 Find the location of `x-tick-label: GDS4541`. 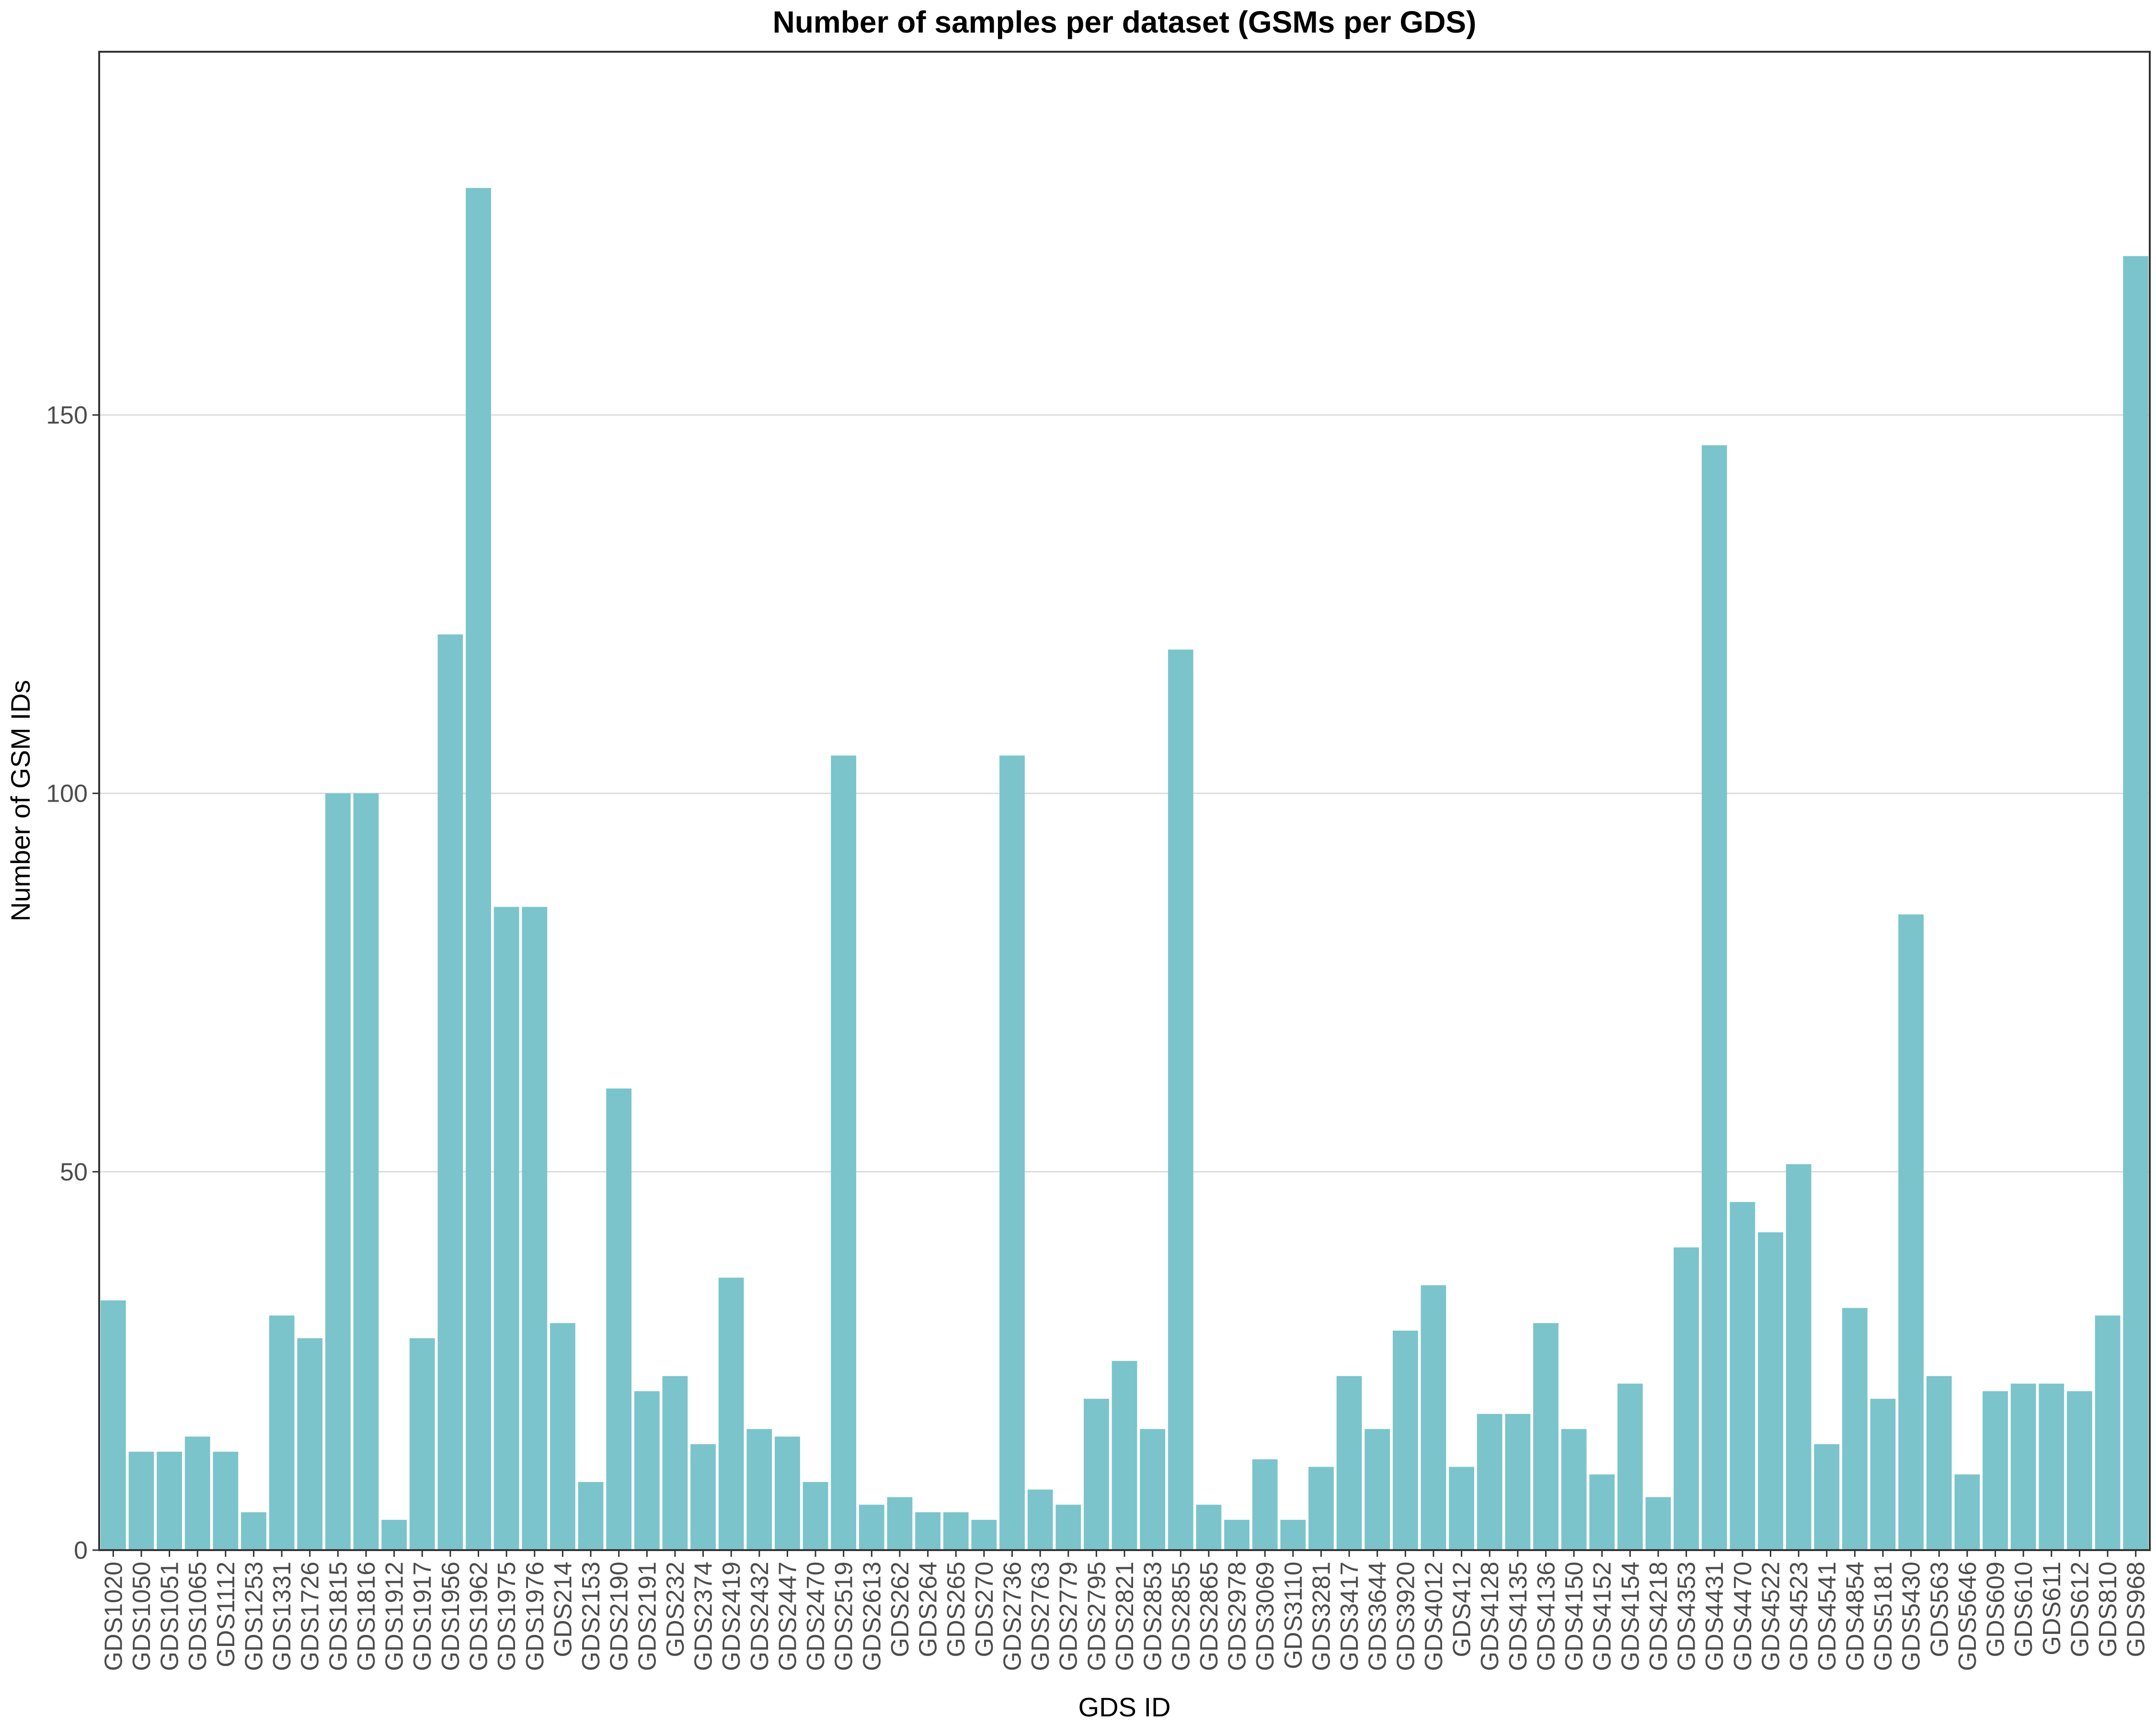

x-tick-label: GDS4541 is located at coordinates (1827, 1616).